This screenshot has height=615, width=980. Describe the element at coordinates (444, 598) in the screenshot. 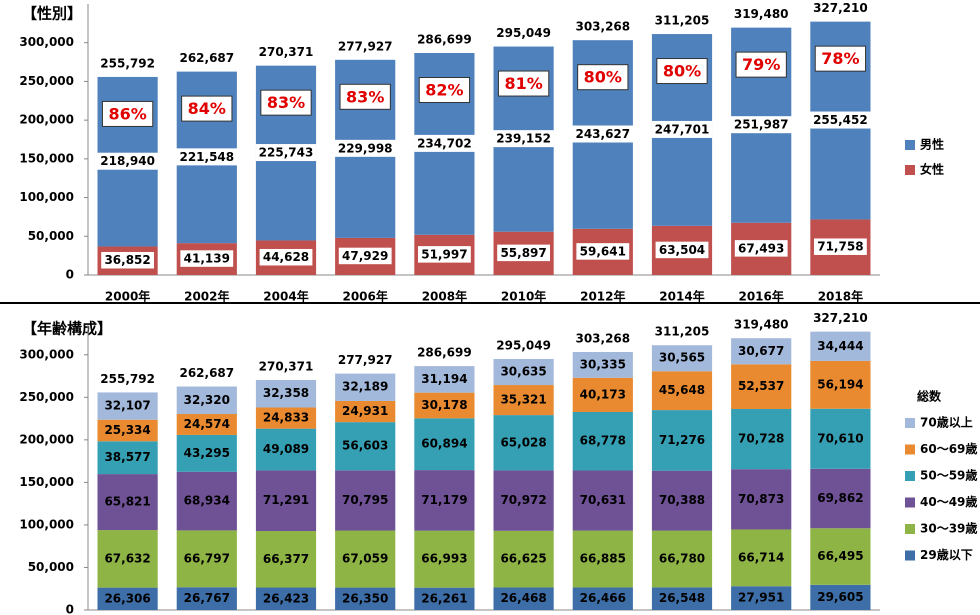

I see `data-label: 26,261` at that location.